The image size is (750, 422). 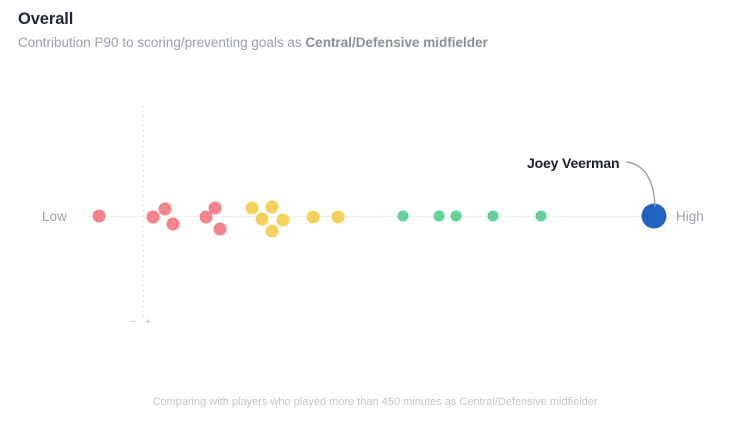 What do you see at coordinates (641, 184) in the screenshot?
I see `annotation-connector-icon` at bounding box center [641, 184].